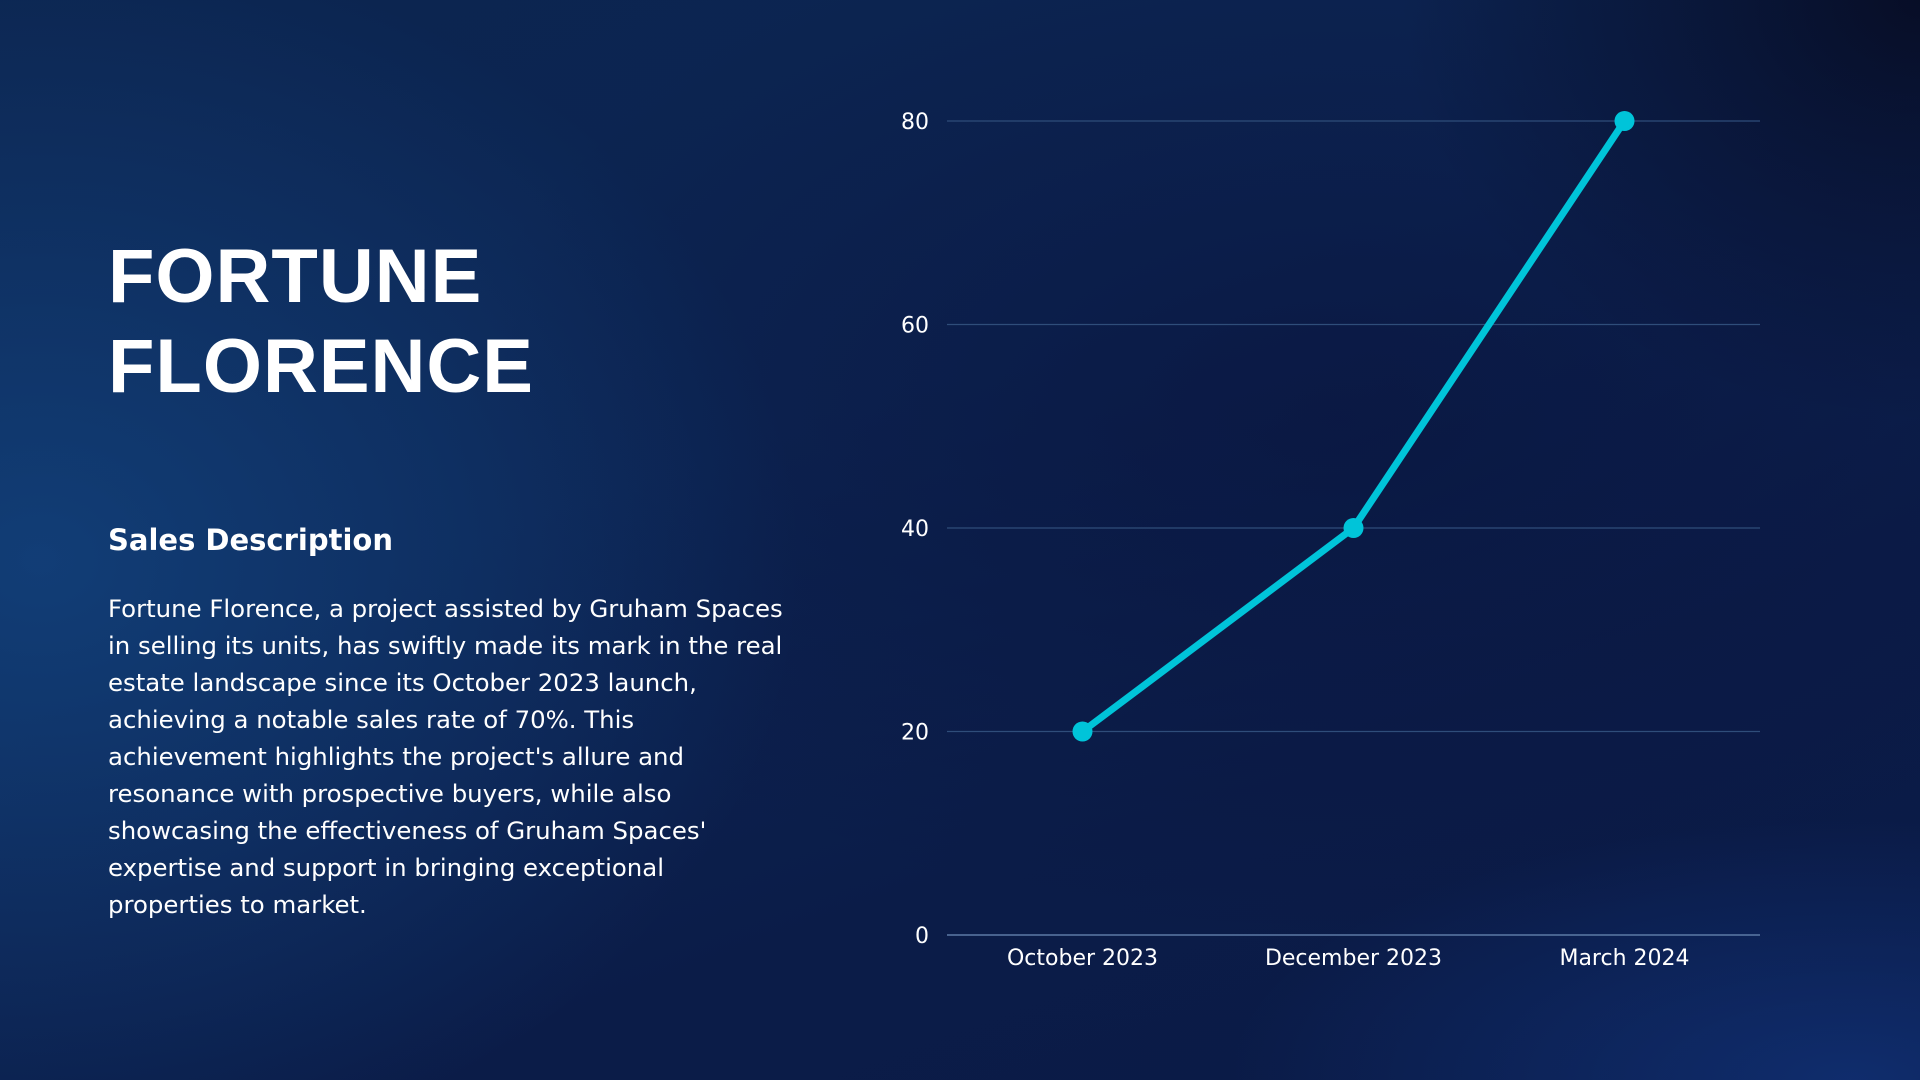  I want to click on y-tick-label: 80, so click(915, 122).